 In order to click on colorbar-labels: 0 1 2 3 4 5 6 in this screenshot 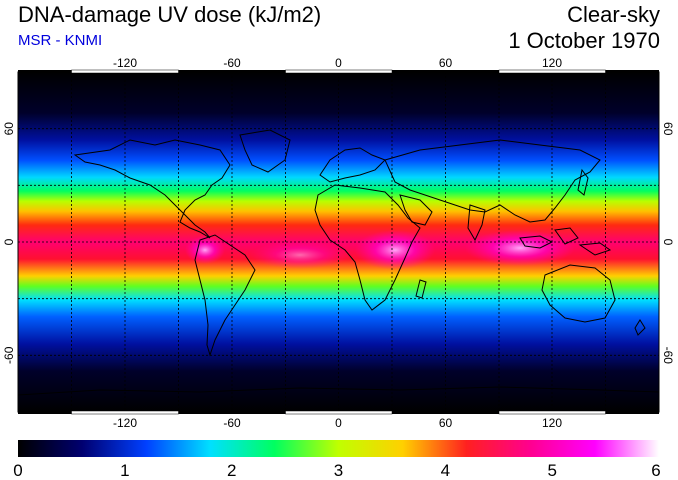, I will do `click(336, 470)`.